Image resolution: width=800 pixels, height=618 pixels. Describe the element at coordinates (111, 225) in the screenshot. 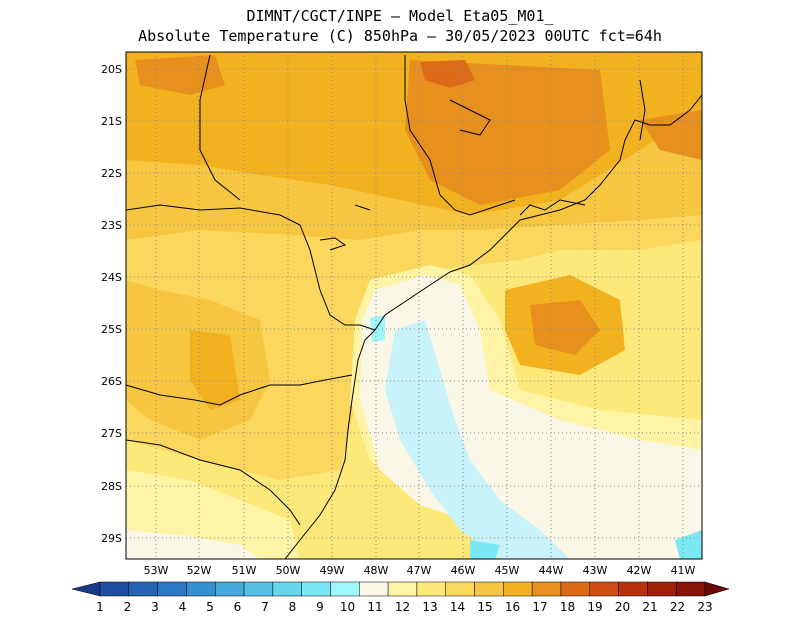

I see `lat-label: 23S` at that location.